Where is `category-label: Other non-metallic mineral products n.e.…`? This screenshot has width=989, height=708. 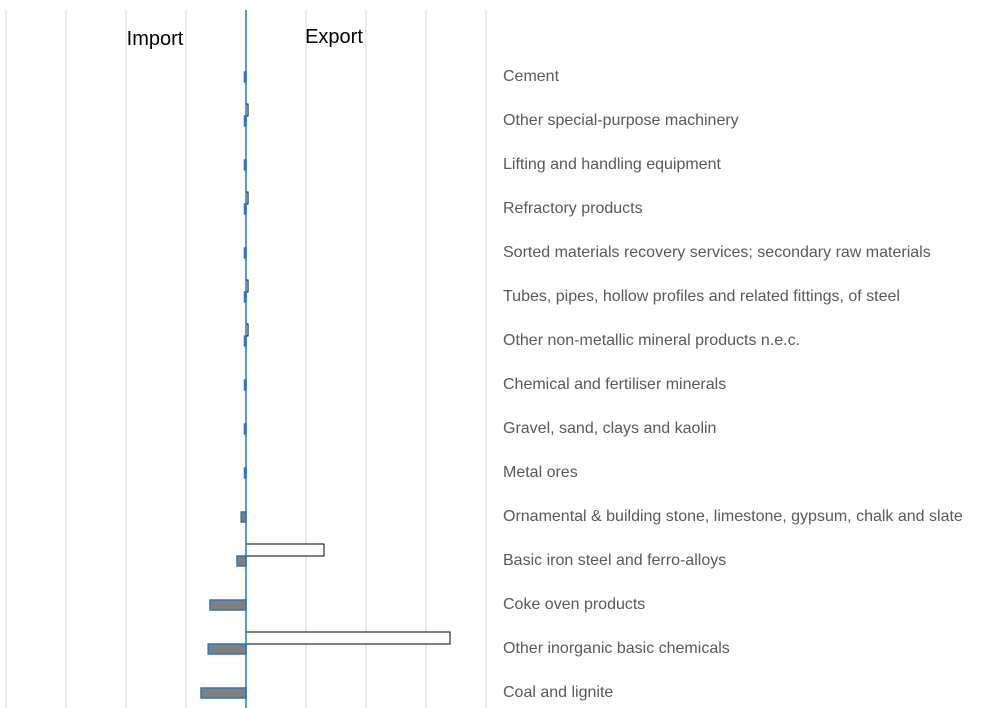 category-label: Other non-metallic mineral products n.e.… is located at coordinates (651, 340).